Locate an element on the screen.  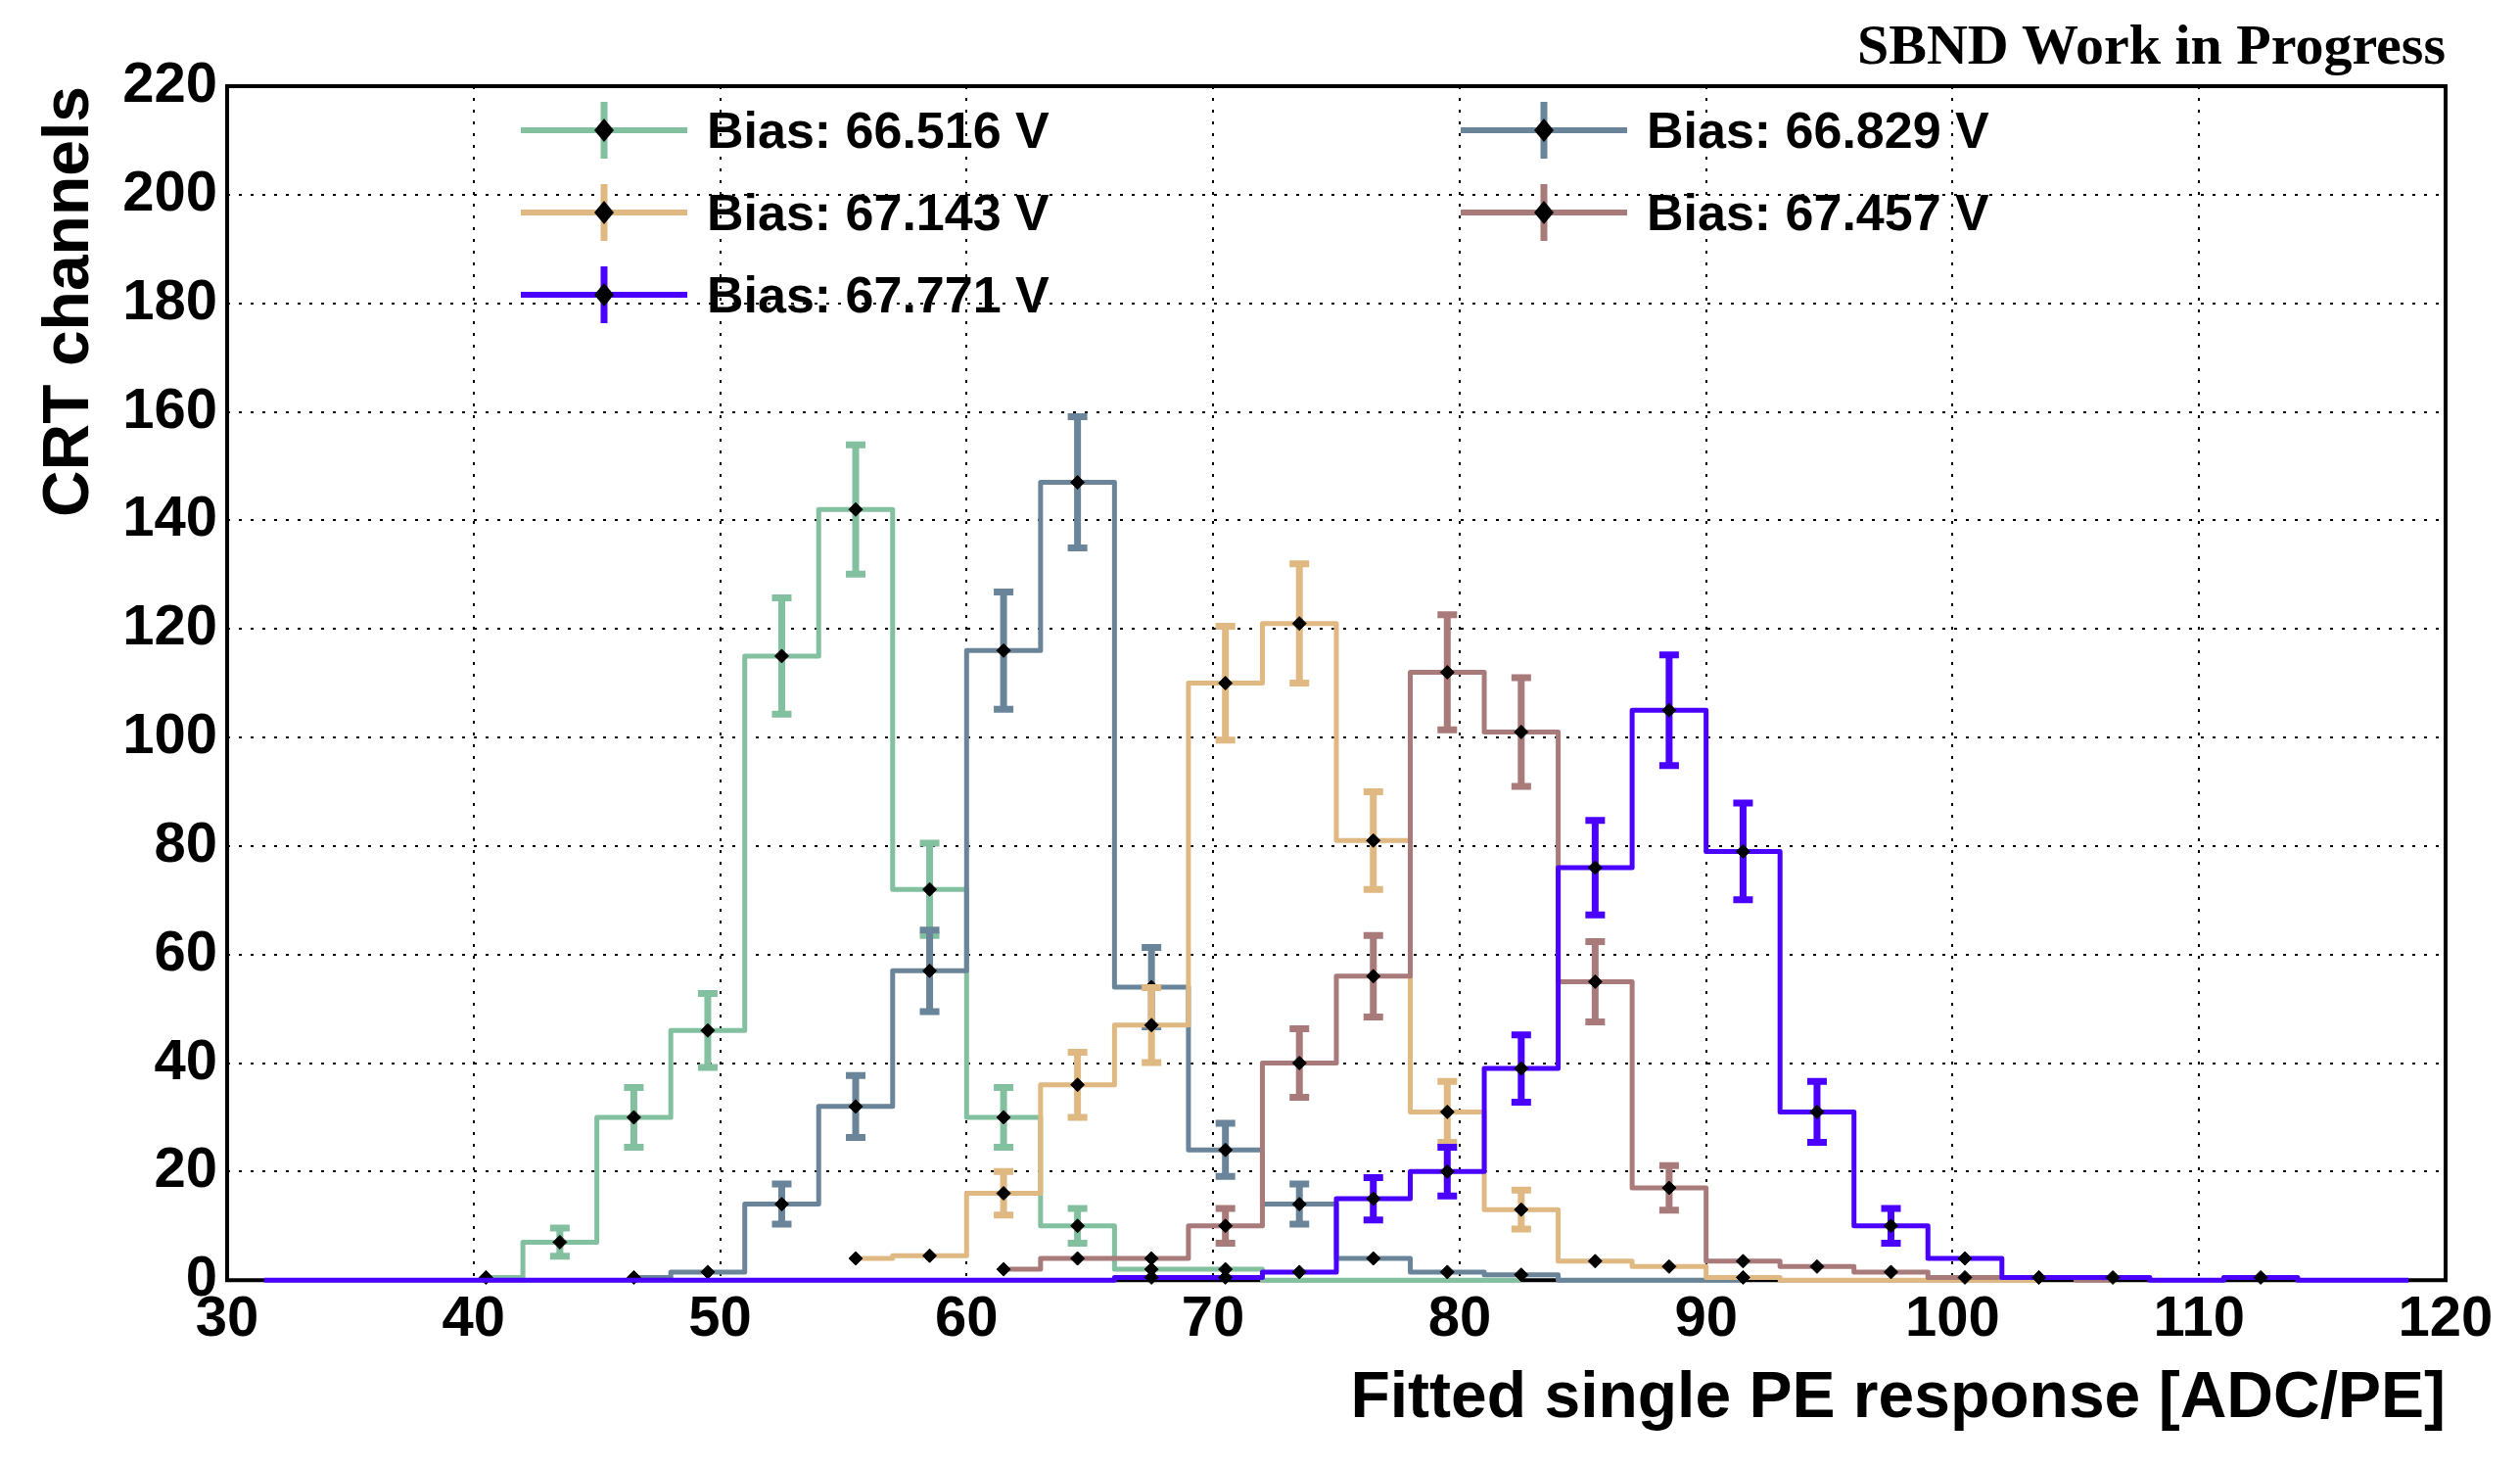
y-tick-label: 180 is located at coordinates (169, 298).